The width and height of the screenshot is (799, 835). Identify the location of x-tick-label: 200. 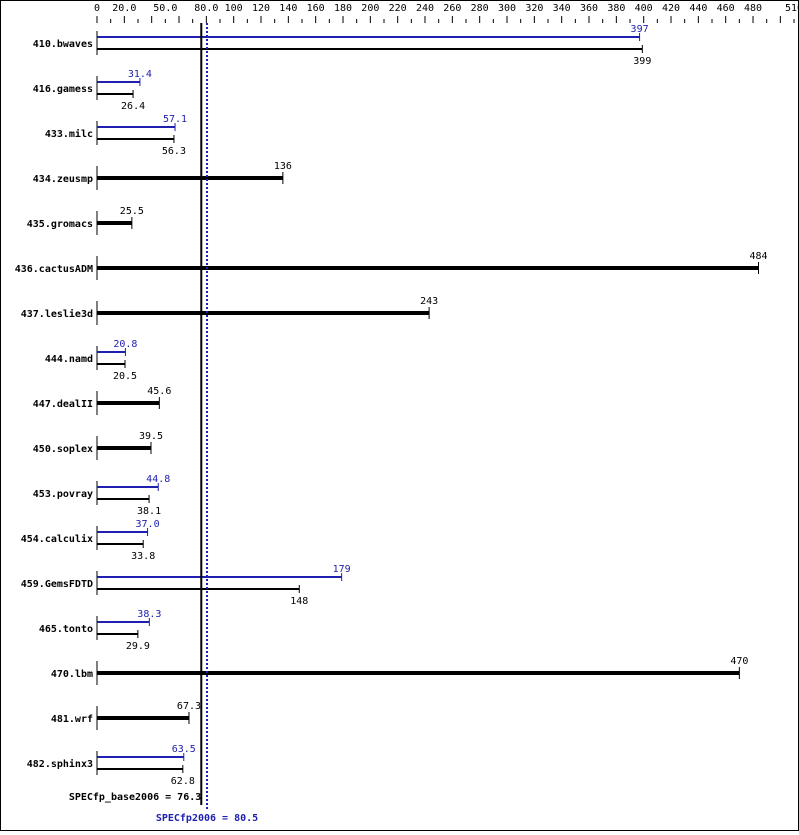
(370, 8).